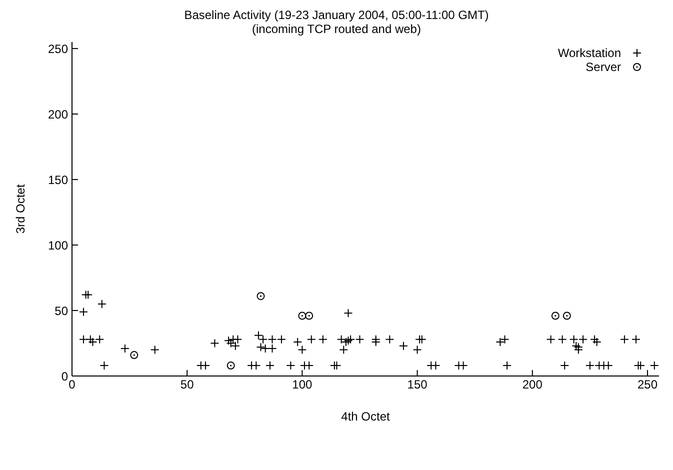  Describe the element at coordinates (603, 67) in the screenshot. I see `legend-label: Server` at that location.